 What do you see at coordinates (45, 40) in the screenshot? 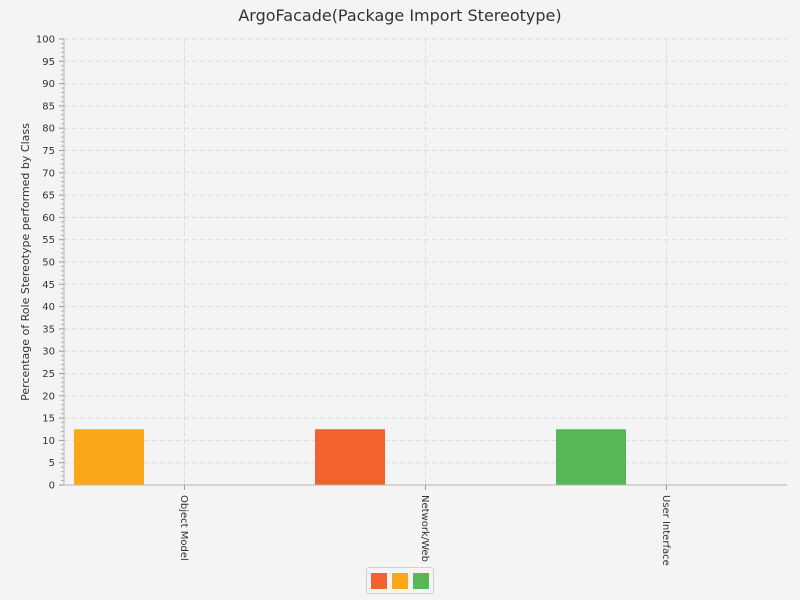
I see `y-tick-label: 100` at bounding box center [45, 40].